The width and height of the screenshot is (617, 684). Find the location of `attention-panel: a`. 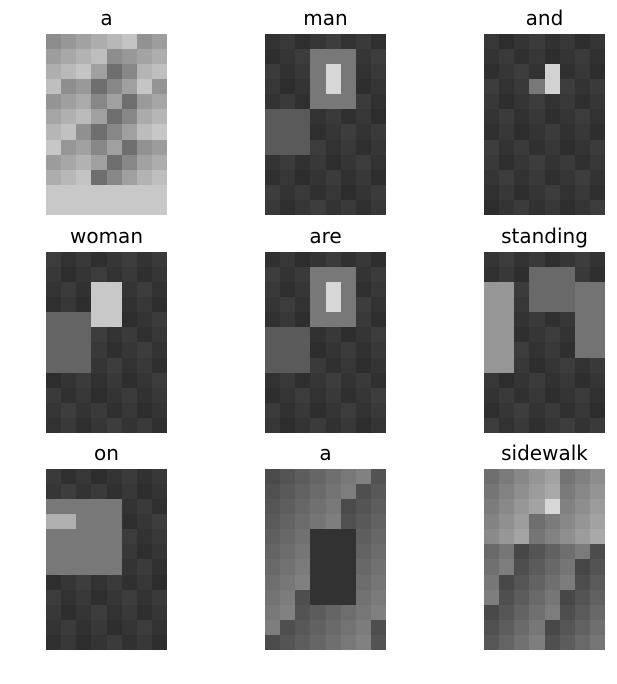

attention-panel: a is located at coordinates (106, 111).